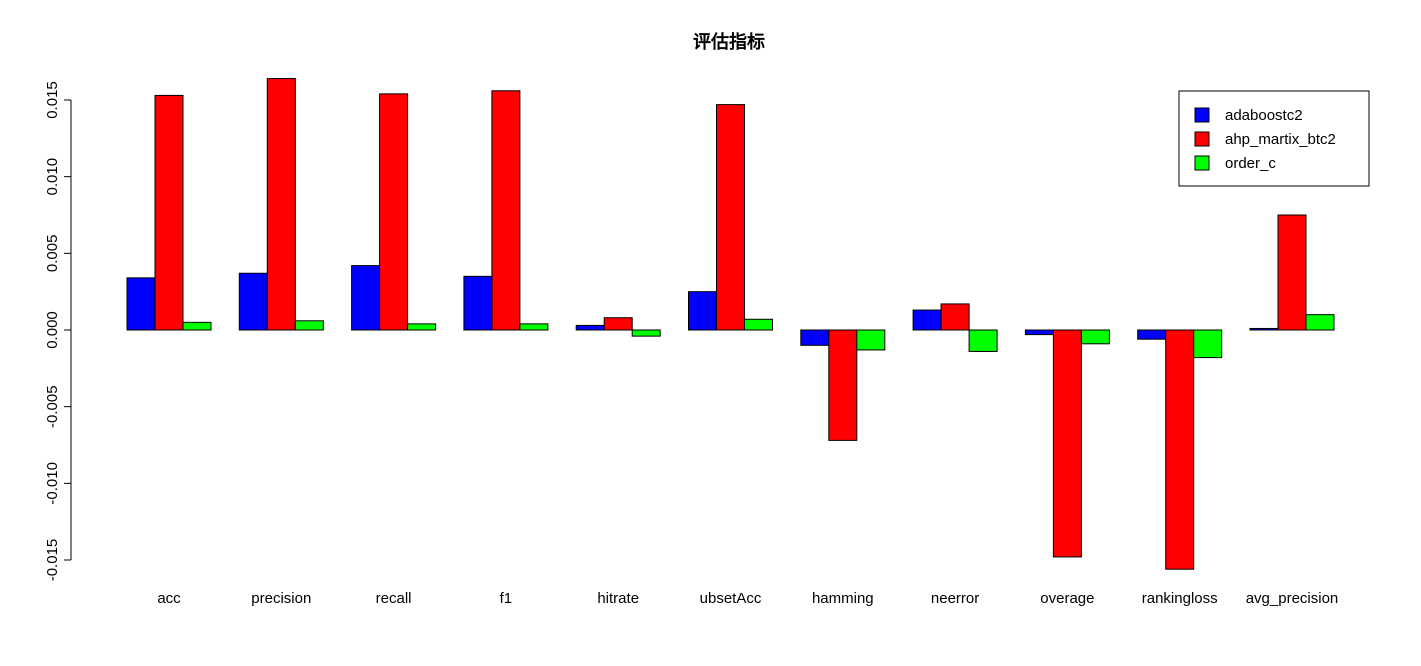  I want to click on bar-ahp_martix_btc2-neerror, so click(955, 317).